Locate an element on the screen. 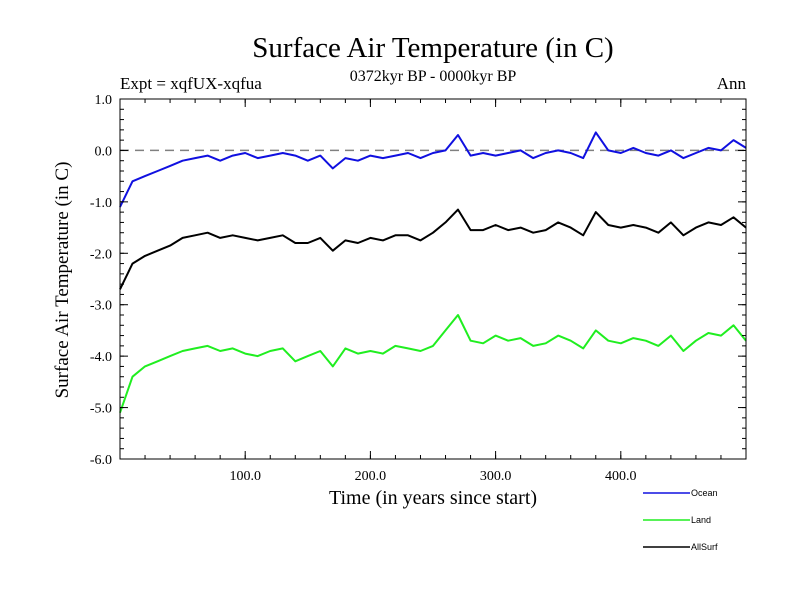  chart-subtitle: 0372kyr BP - 0000kyr BP is located at coordinates (433, 76).